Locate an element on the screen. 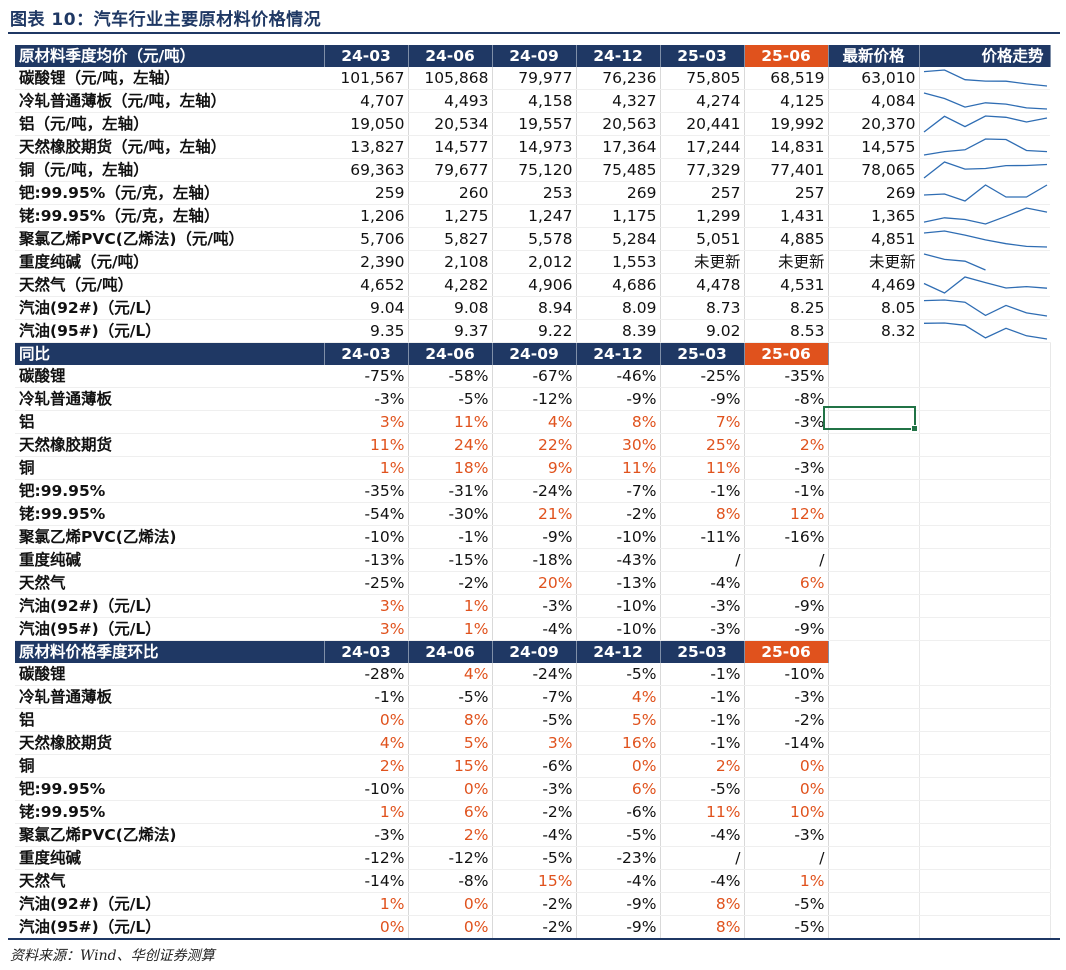  value-cell: -18% is located at coordinates (534, 560).